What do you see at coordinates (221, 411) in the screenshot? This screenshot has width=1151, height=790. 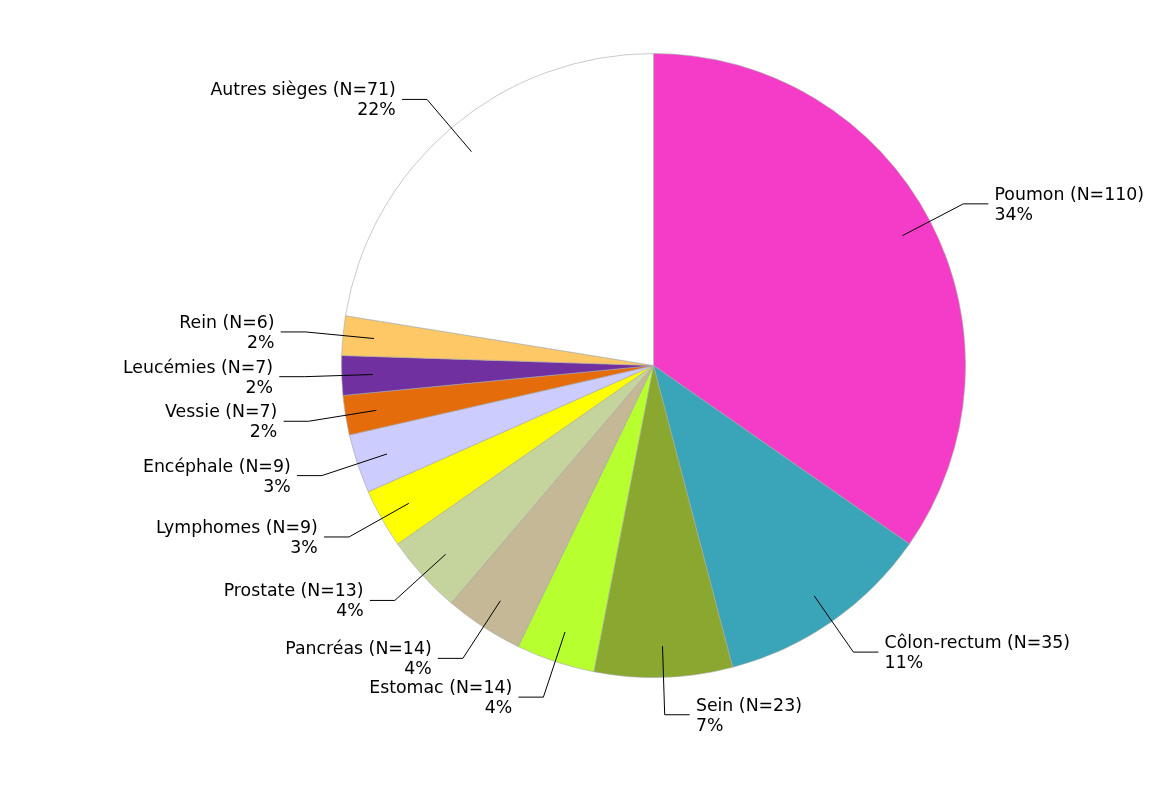 I see `slice-label: Vessie (N=7)` at bounding box center [221, 411].